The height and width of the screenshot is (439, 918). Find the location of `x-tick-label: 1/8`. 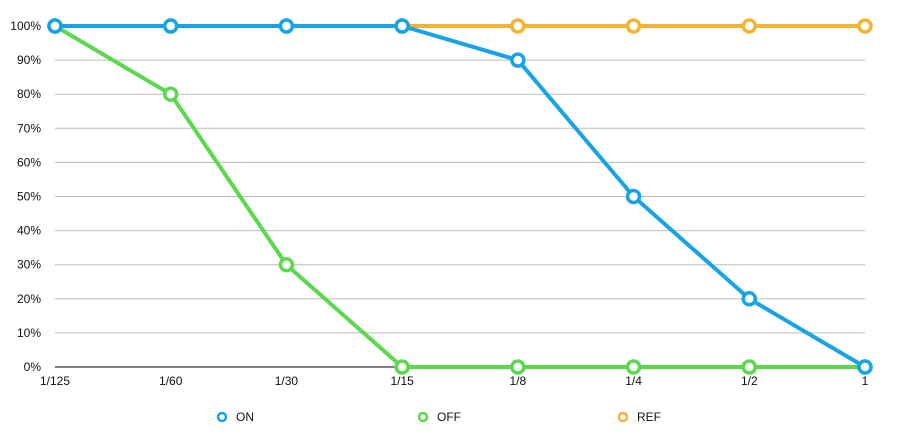

x-tick-label: 1/8 is located at coordinates (518, 381).